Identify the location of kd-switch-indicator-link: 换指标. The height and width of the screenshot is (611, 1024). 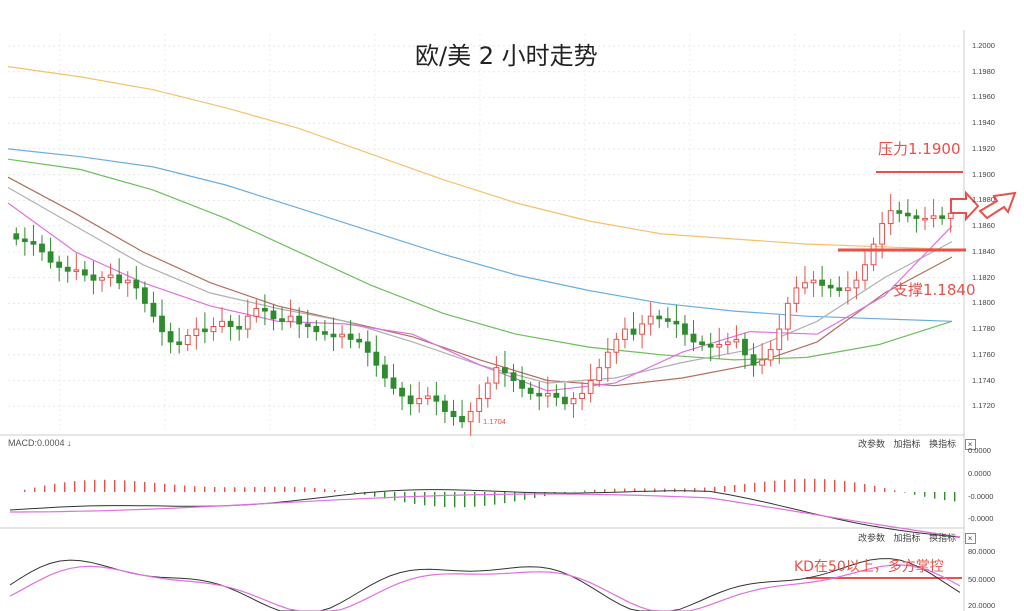
(943, 538).